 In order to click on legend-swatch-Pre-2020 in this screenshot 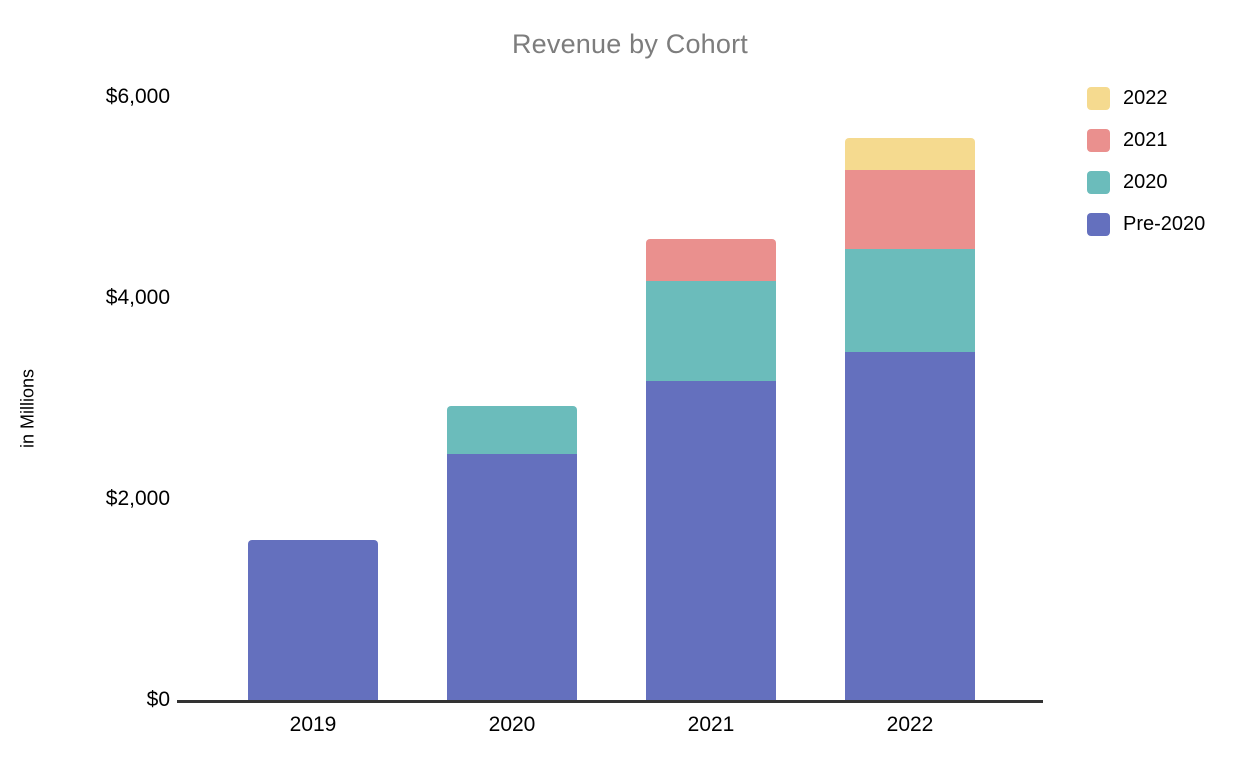, I will do `click(1098, 224)`.